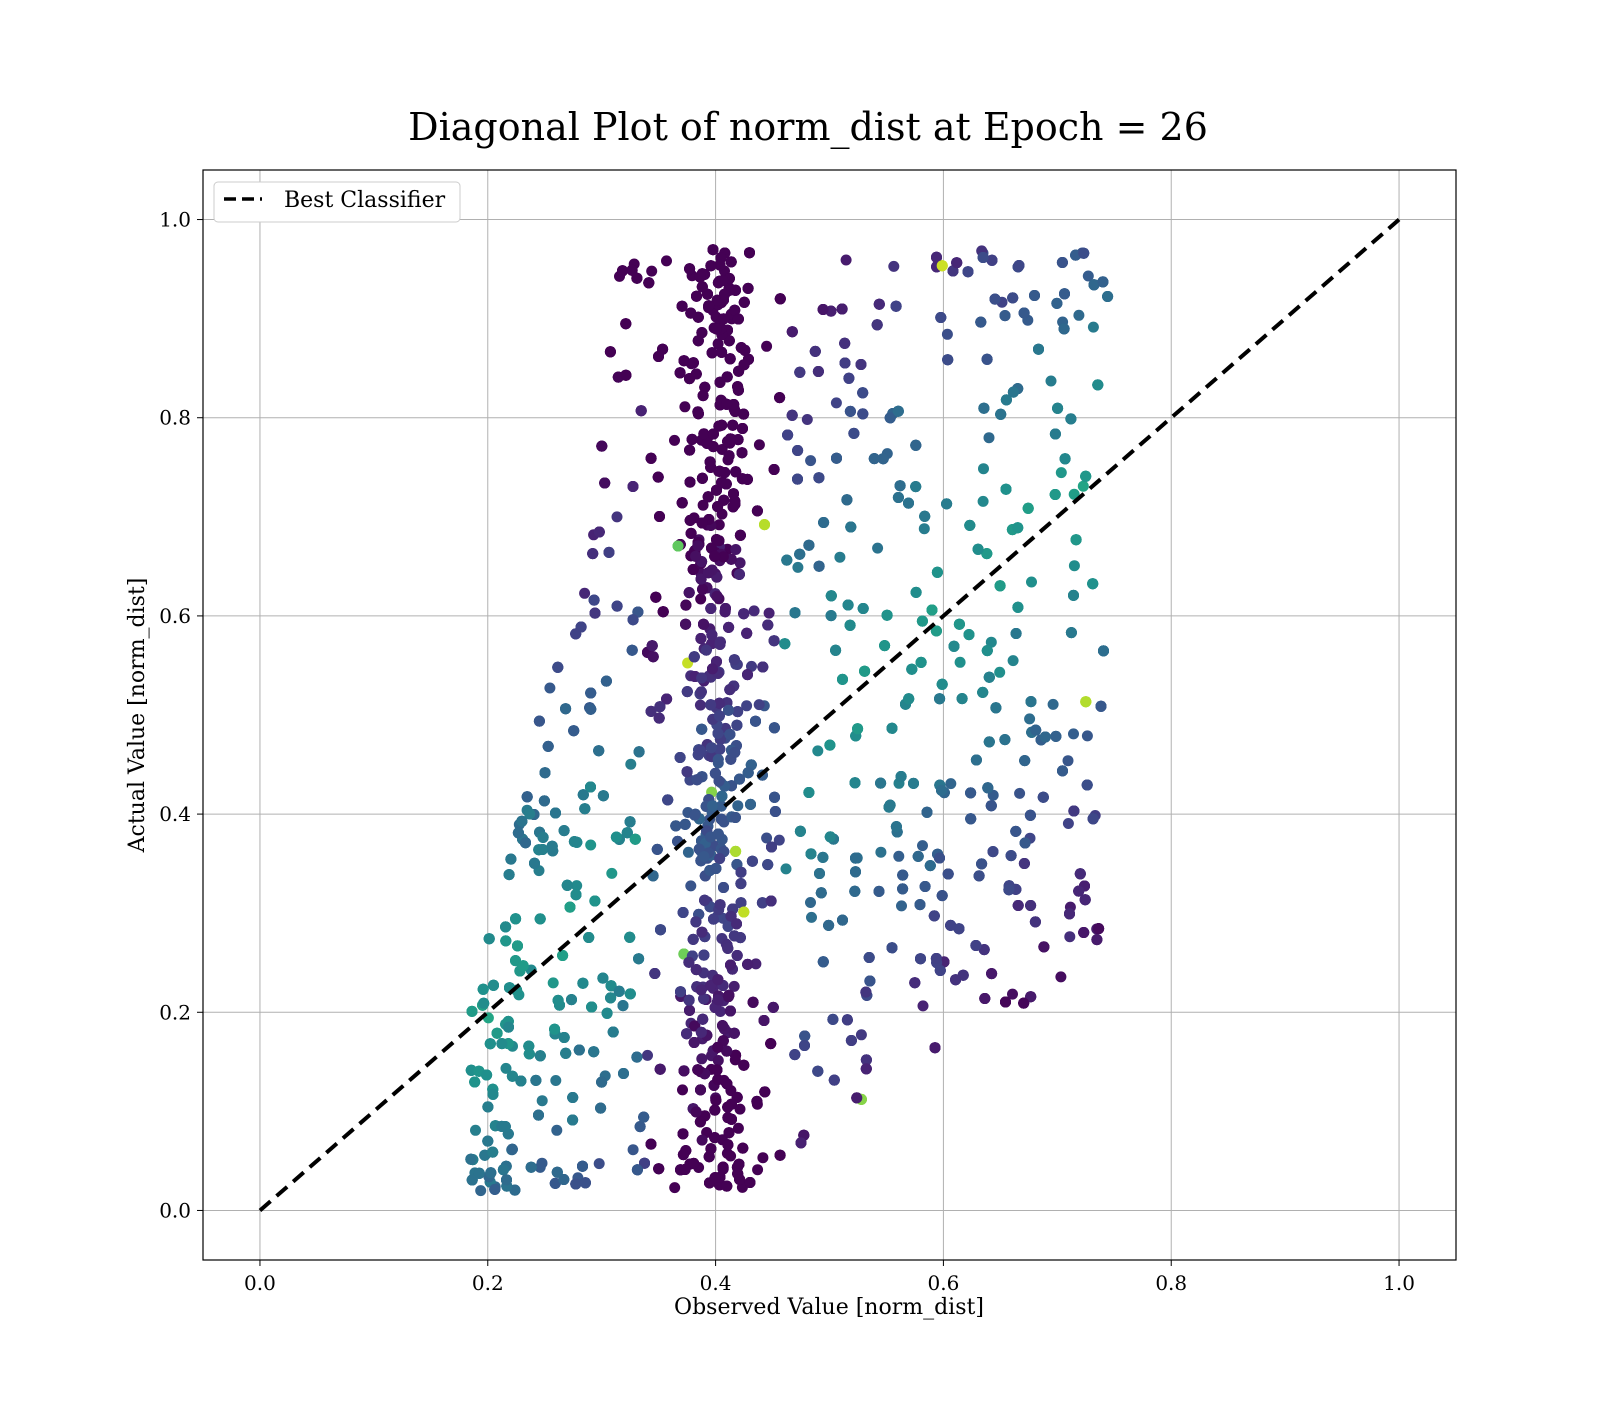 The height and width of the screenshot is (1405, 1600). I want to click on x-tick-label: 0.6, so click(944, 1283).